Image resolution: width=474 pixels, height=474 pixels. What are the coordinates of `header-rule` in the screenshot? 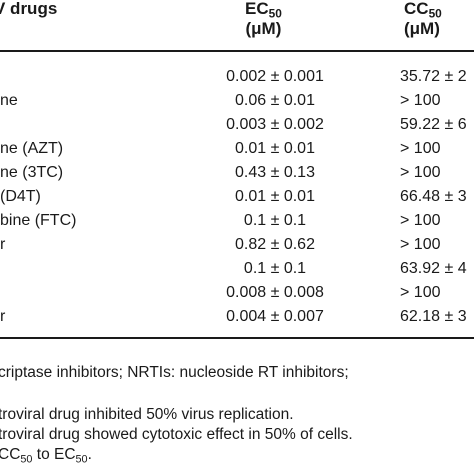 It's located at (237, 51).